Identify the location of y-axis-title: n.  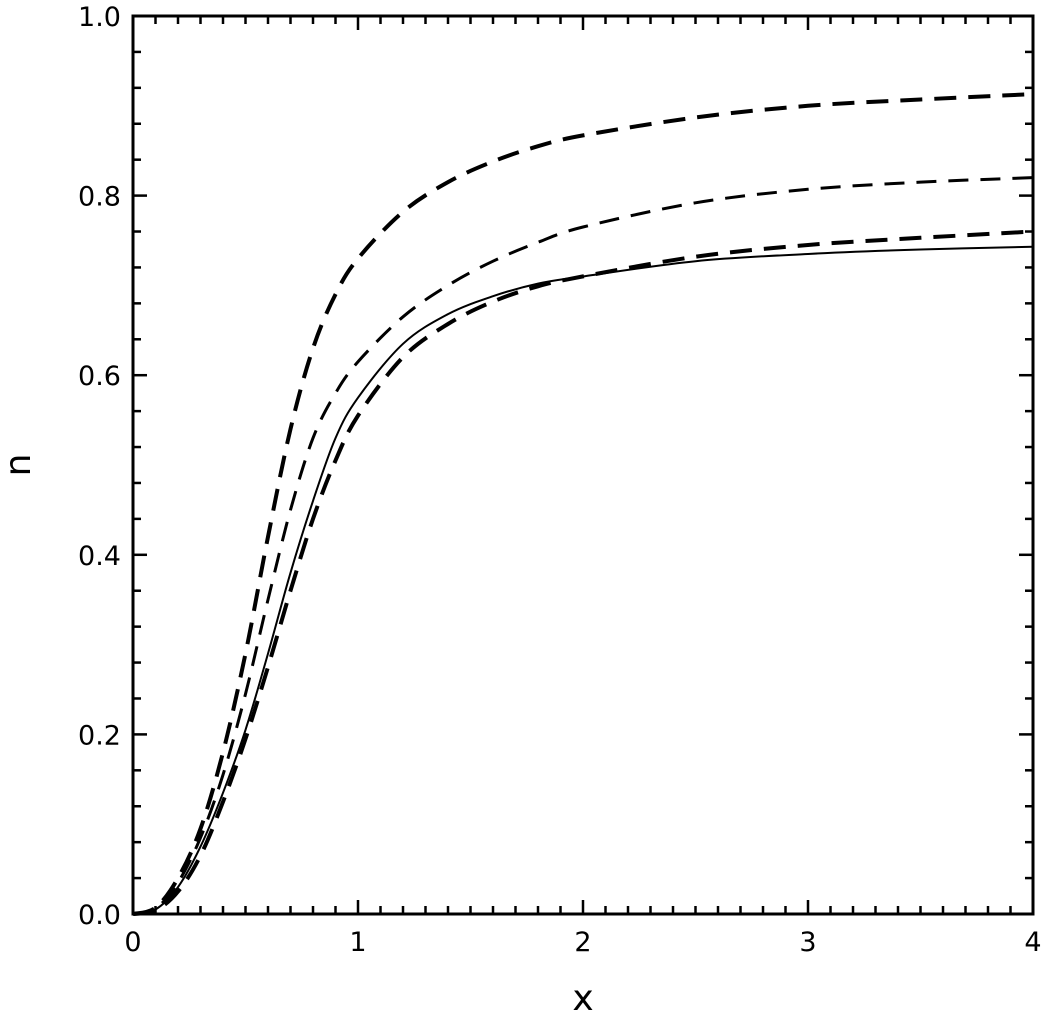
(19, 465).